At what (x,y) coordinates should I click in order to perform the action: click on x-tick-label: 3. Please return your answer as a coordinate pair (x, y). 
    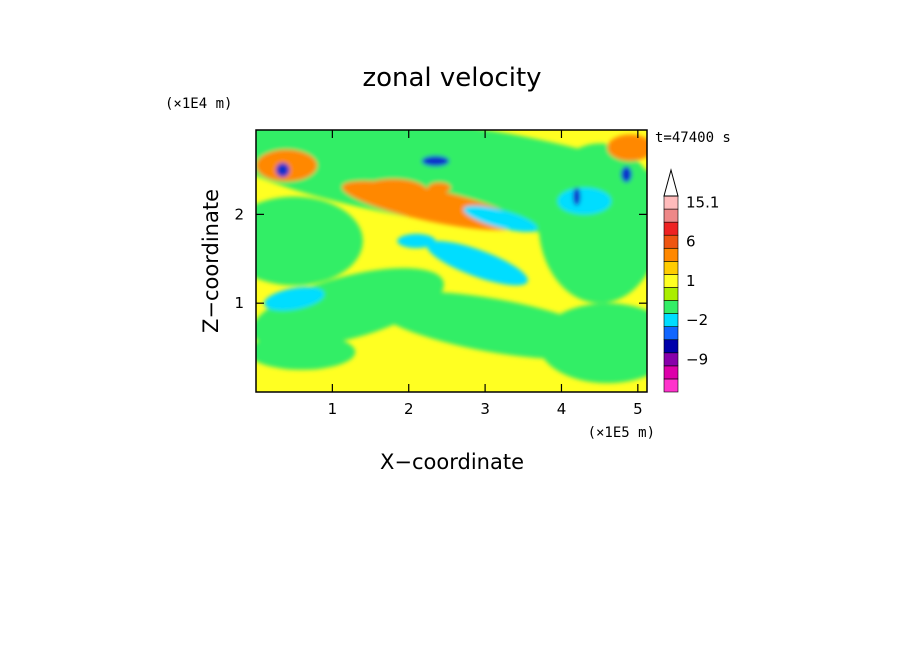
    Looking at the image, I should click on (485, 409).